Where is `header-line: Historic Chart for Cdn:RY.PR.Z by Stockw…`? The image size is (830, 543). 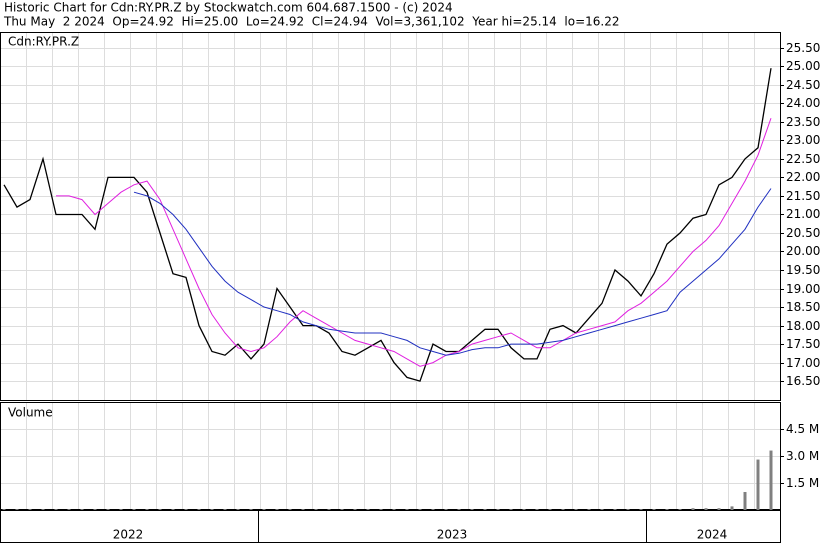
header-line: Historic Chart for Cdn:RY.PR.Z by Stockw… is located at coordinates (228, 8).